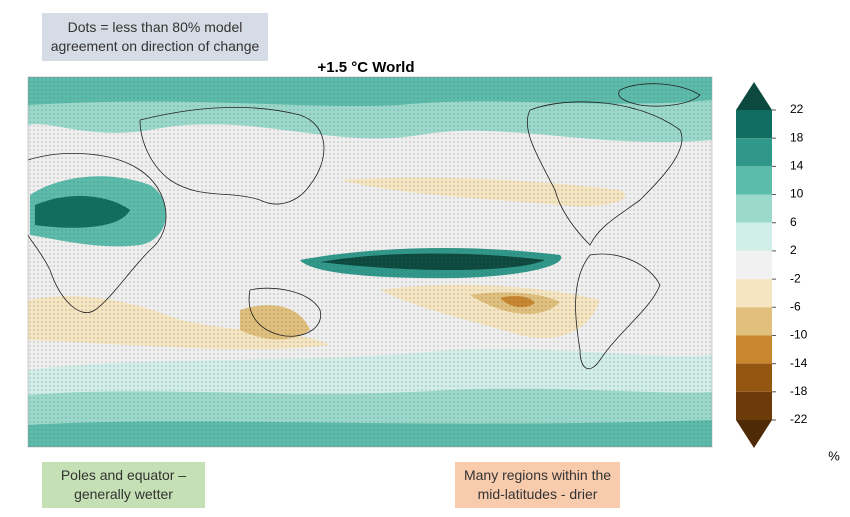 Image resolution: width=850 pixels, height=517 pixels. I want to click on colorbar-tick-label: -2, so click(795, 278).